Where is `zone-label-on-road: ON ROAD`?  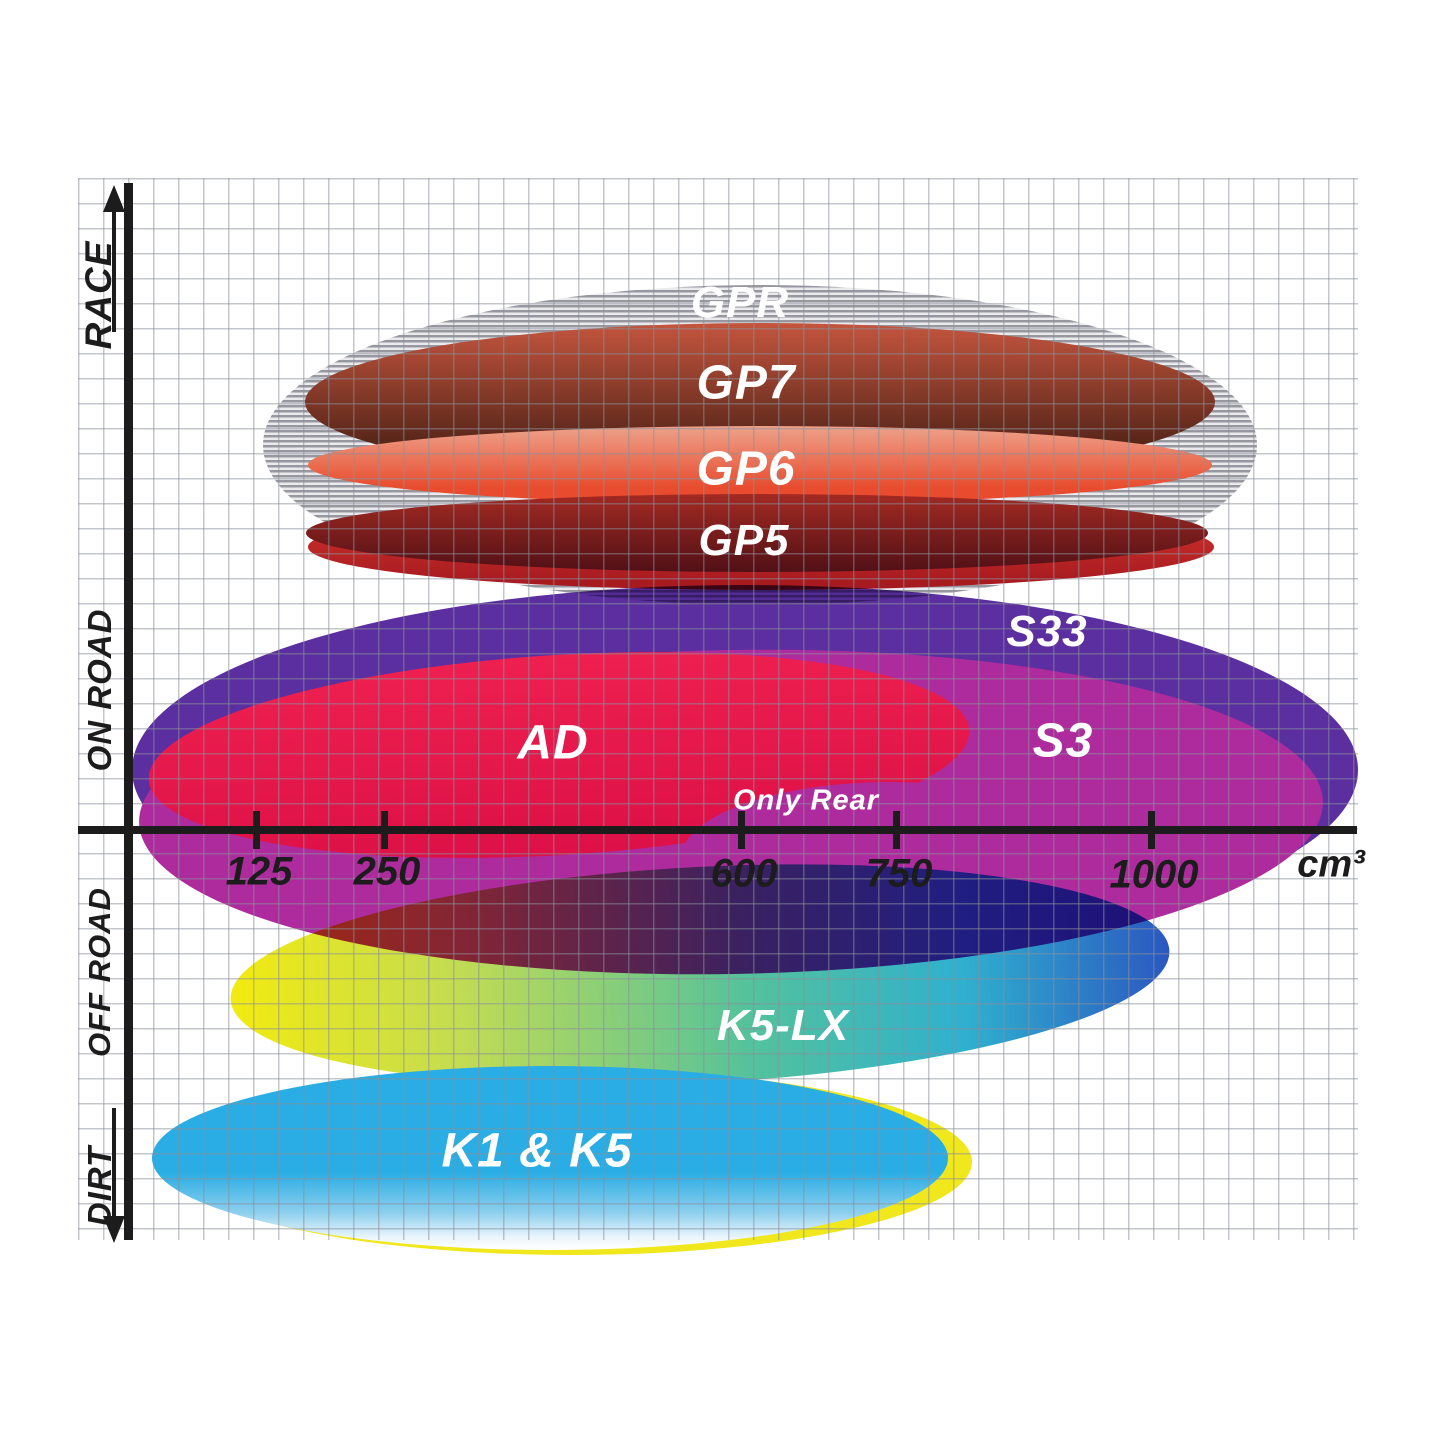 zone-label-on-road: ON ROAD is located at coordinates (99, 690).